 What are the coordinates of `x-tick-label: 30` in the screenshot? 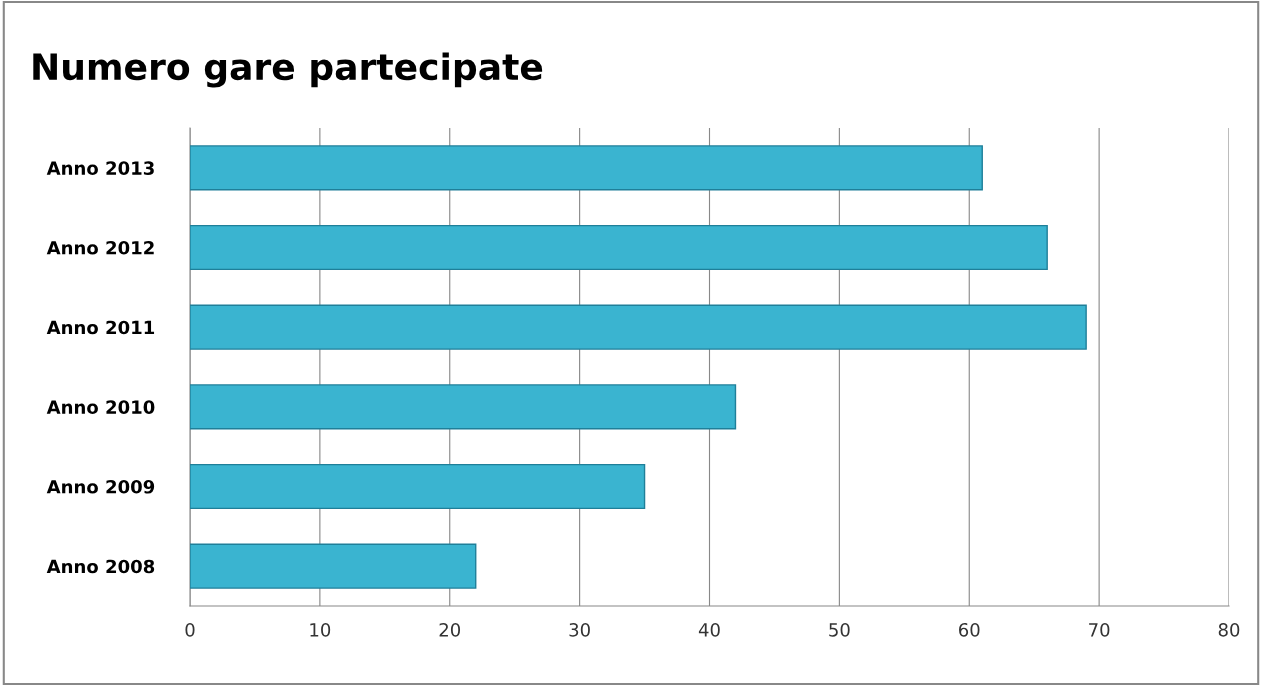 It's located at (579, 629).